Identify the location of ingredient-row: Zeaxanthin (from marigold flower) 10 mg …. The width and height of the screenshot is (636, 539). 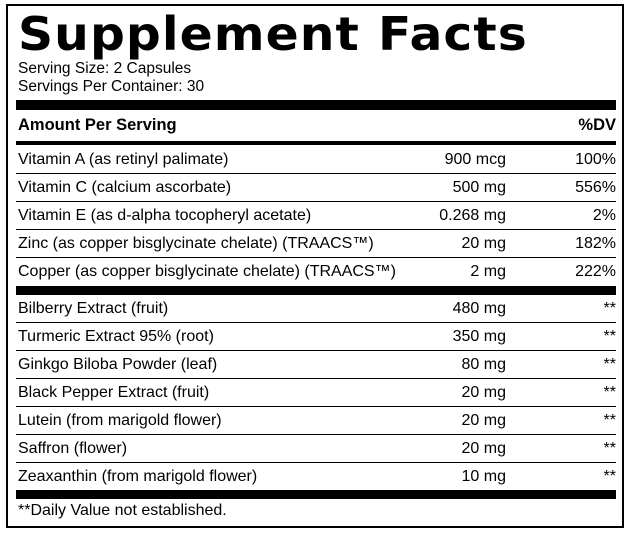
(317, 476).